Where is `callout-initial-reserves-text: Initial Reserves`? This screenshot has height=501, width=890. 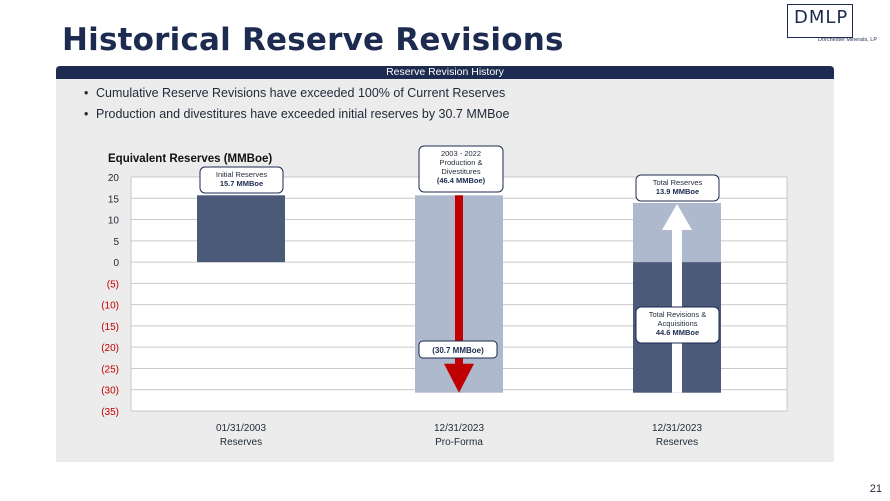 callout-initial-reserves-text: Initial Reserves is located at coordinates (242, 174).